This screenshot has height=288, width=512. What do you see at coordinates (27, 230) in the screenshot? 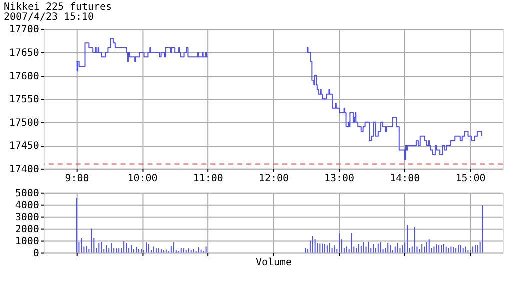
I see `y-tick-label: 2000` at bounding box center [27, 230].